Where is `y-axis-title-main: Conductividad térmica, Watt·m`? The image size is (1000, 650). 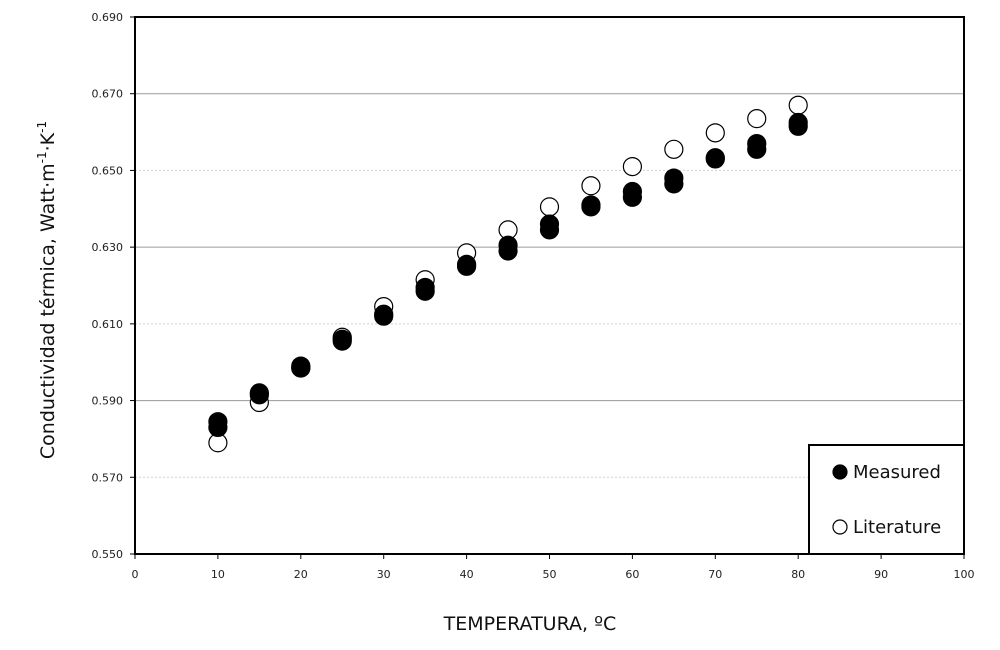 y-axis-title-main: Conductividad térmica, Watt·m is located at coordinates (48, 311).